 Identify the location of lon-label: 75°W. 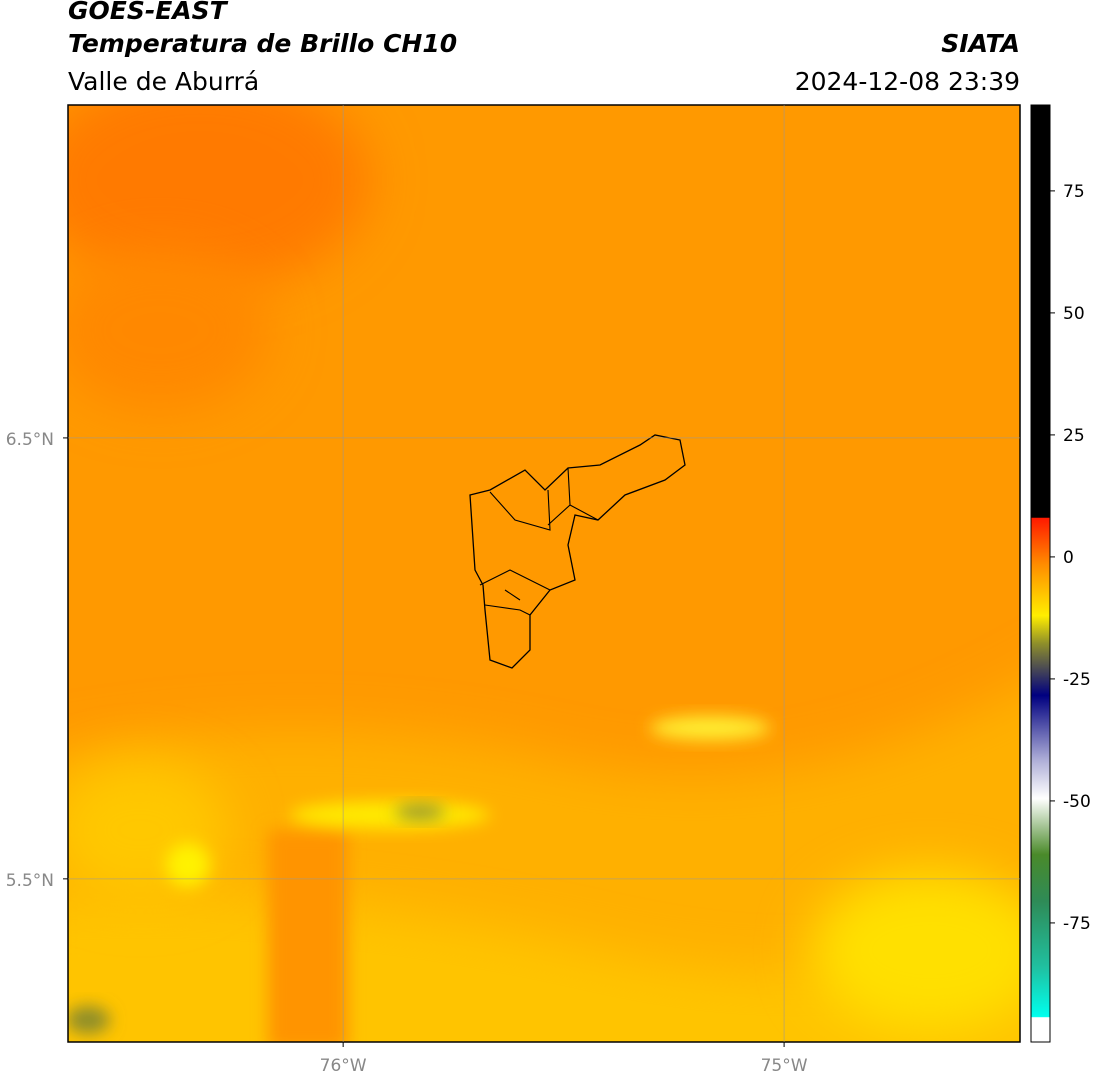
(784, 1066).